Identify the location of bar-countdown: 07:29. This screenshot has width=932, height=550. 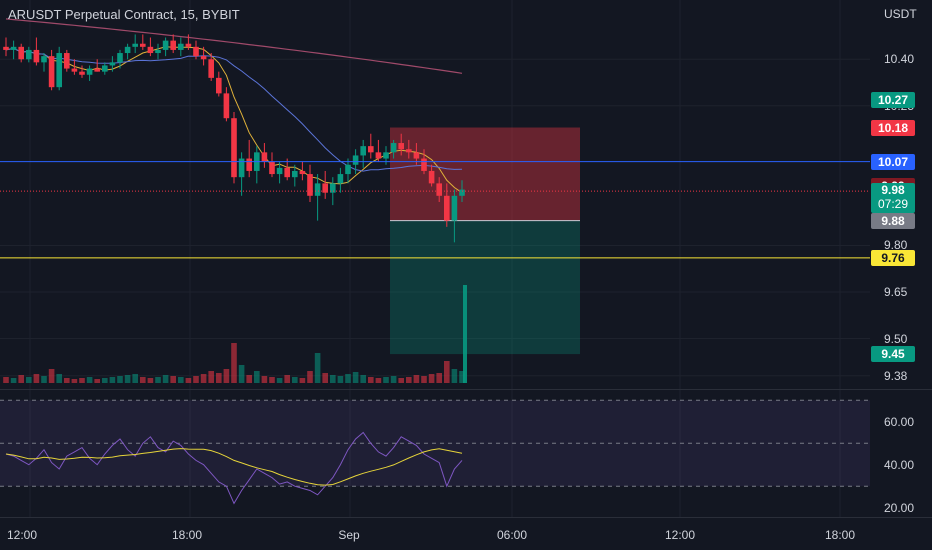
(893, 204).